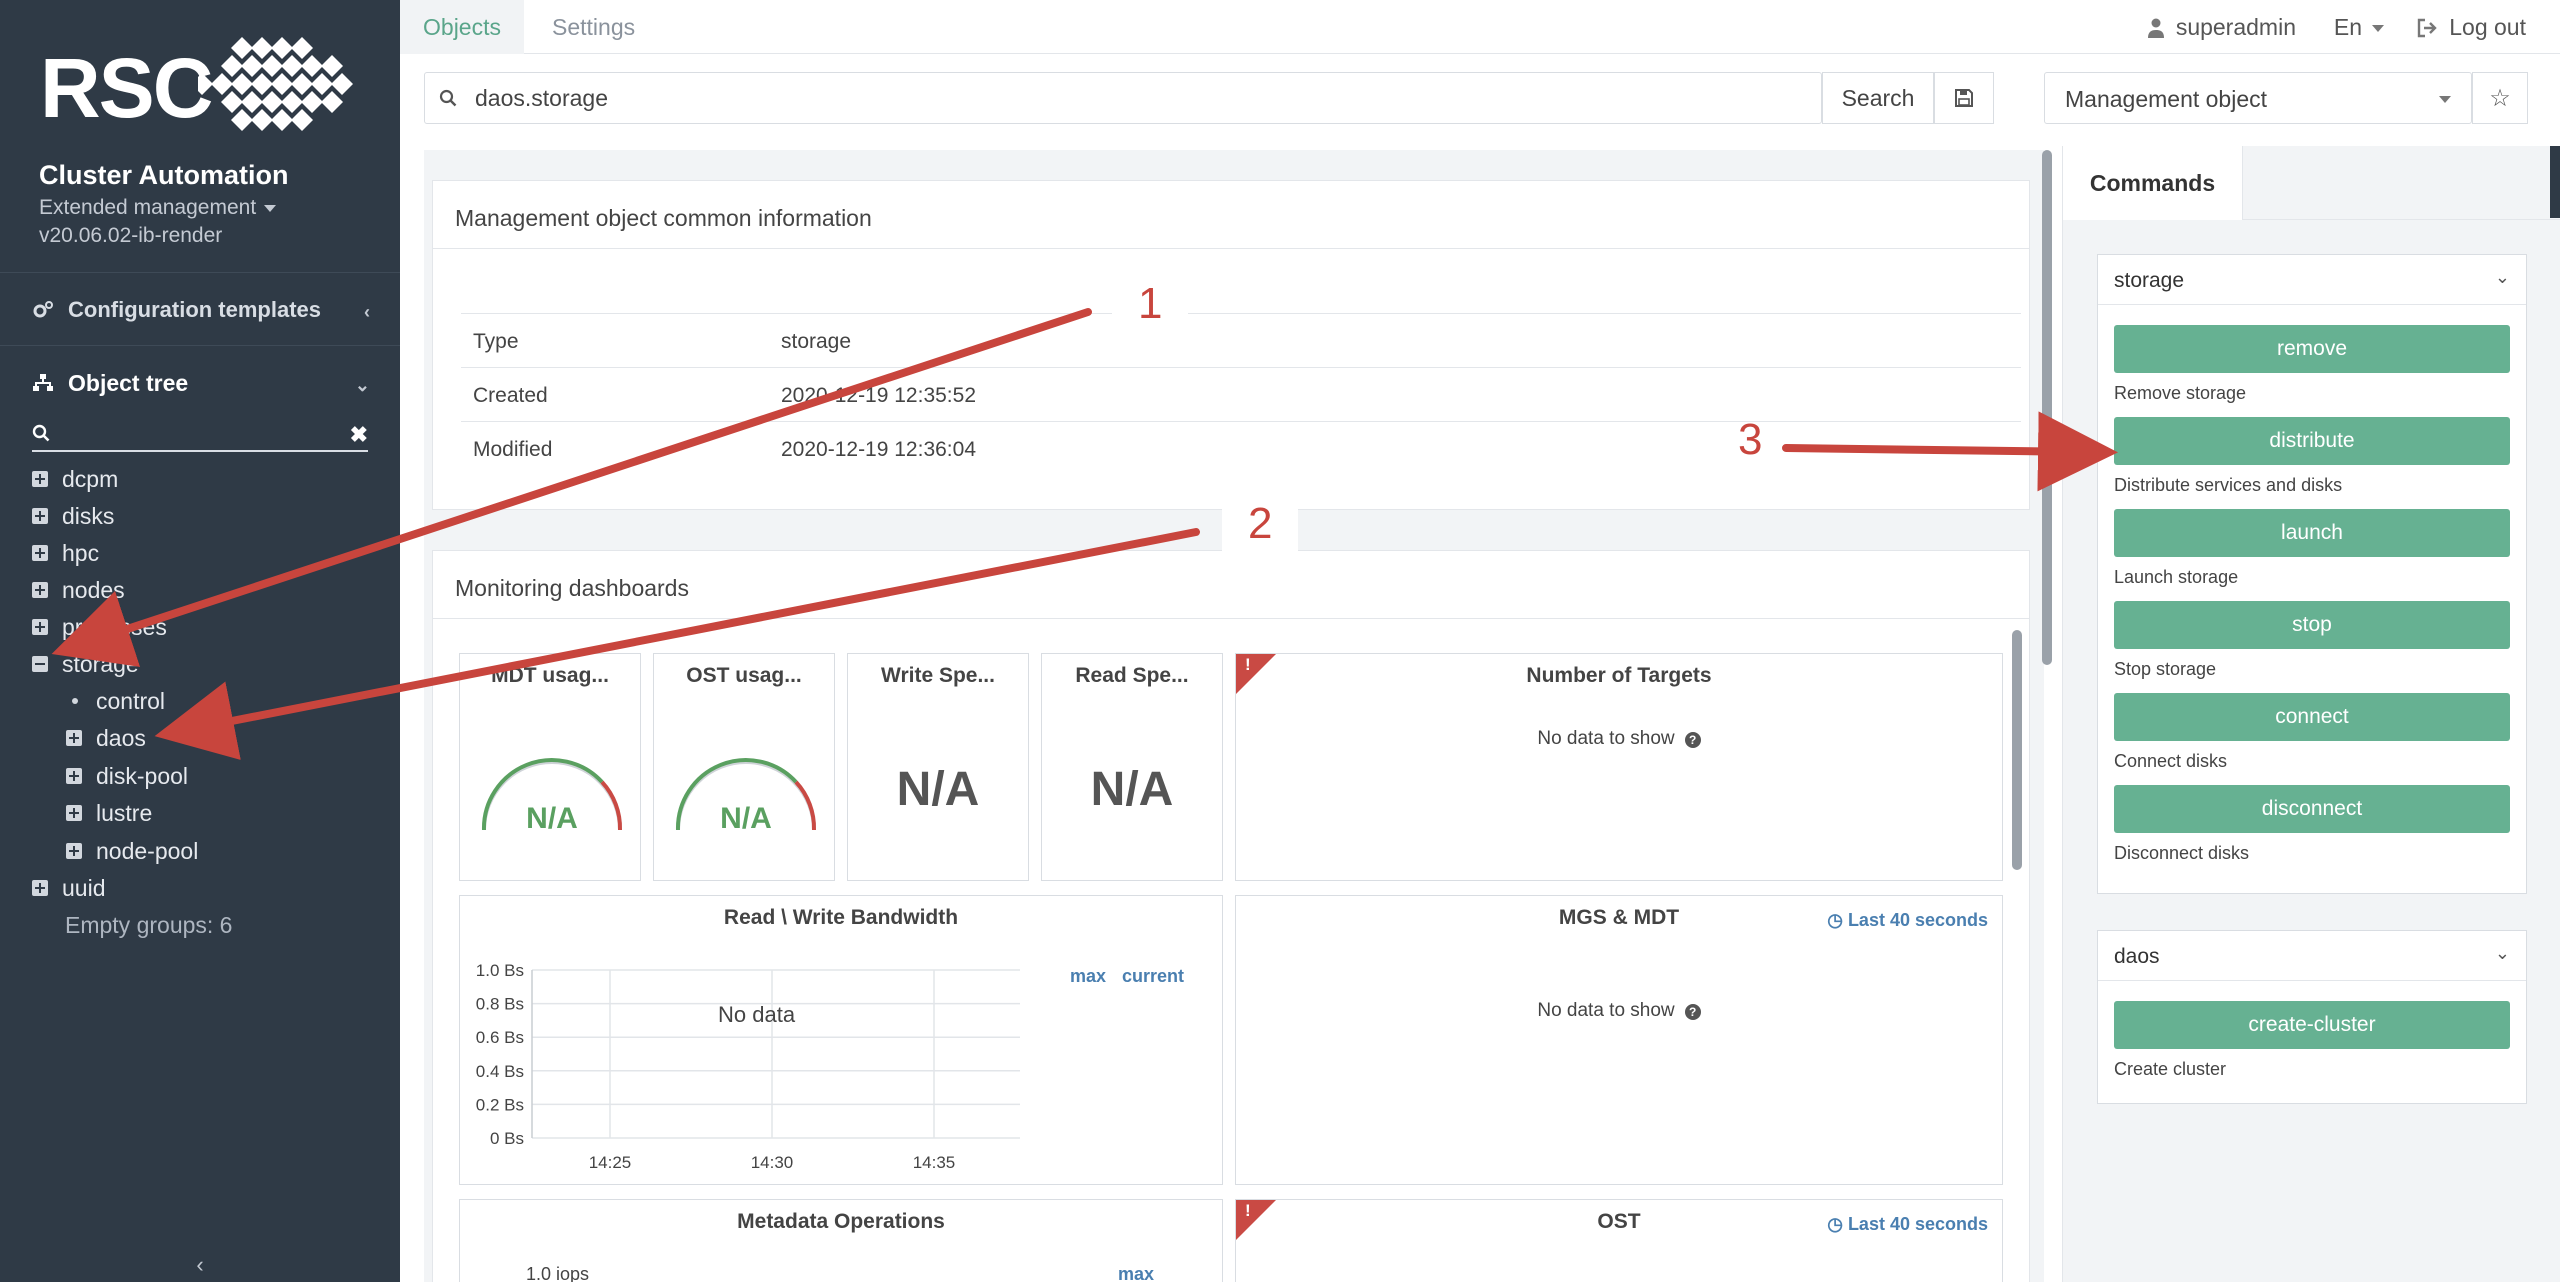 This screenshot has width=2560, height=1282. What do you see at coordinates (200, 383) in the screenshot?
I see `sidebar-item-object-tree: Object tree ⌄` at bounding box center [200, 383].